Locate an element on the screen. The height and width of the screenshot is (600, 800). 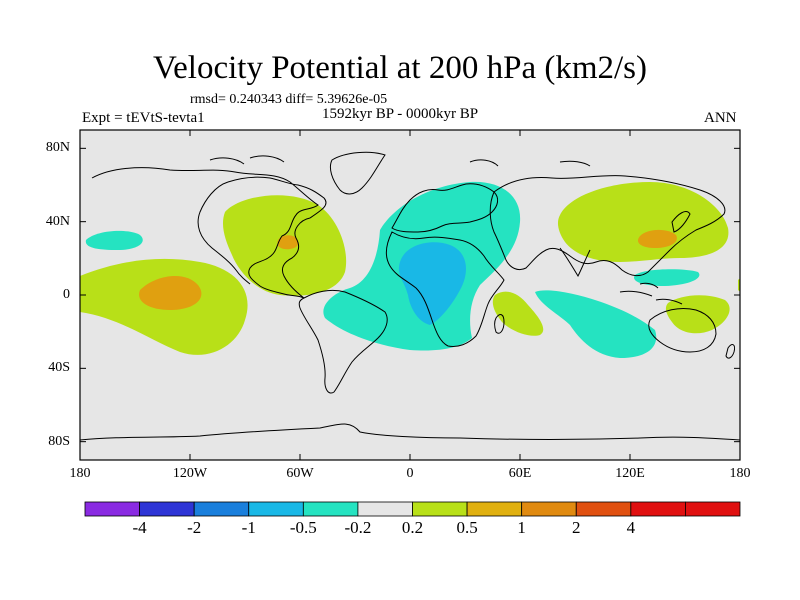
colorbar is located at coordinates (412, 509).